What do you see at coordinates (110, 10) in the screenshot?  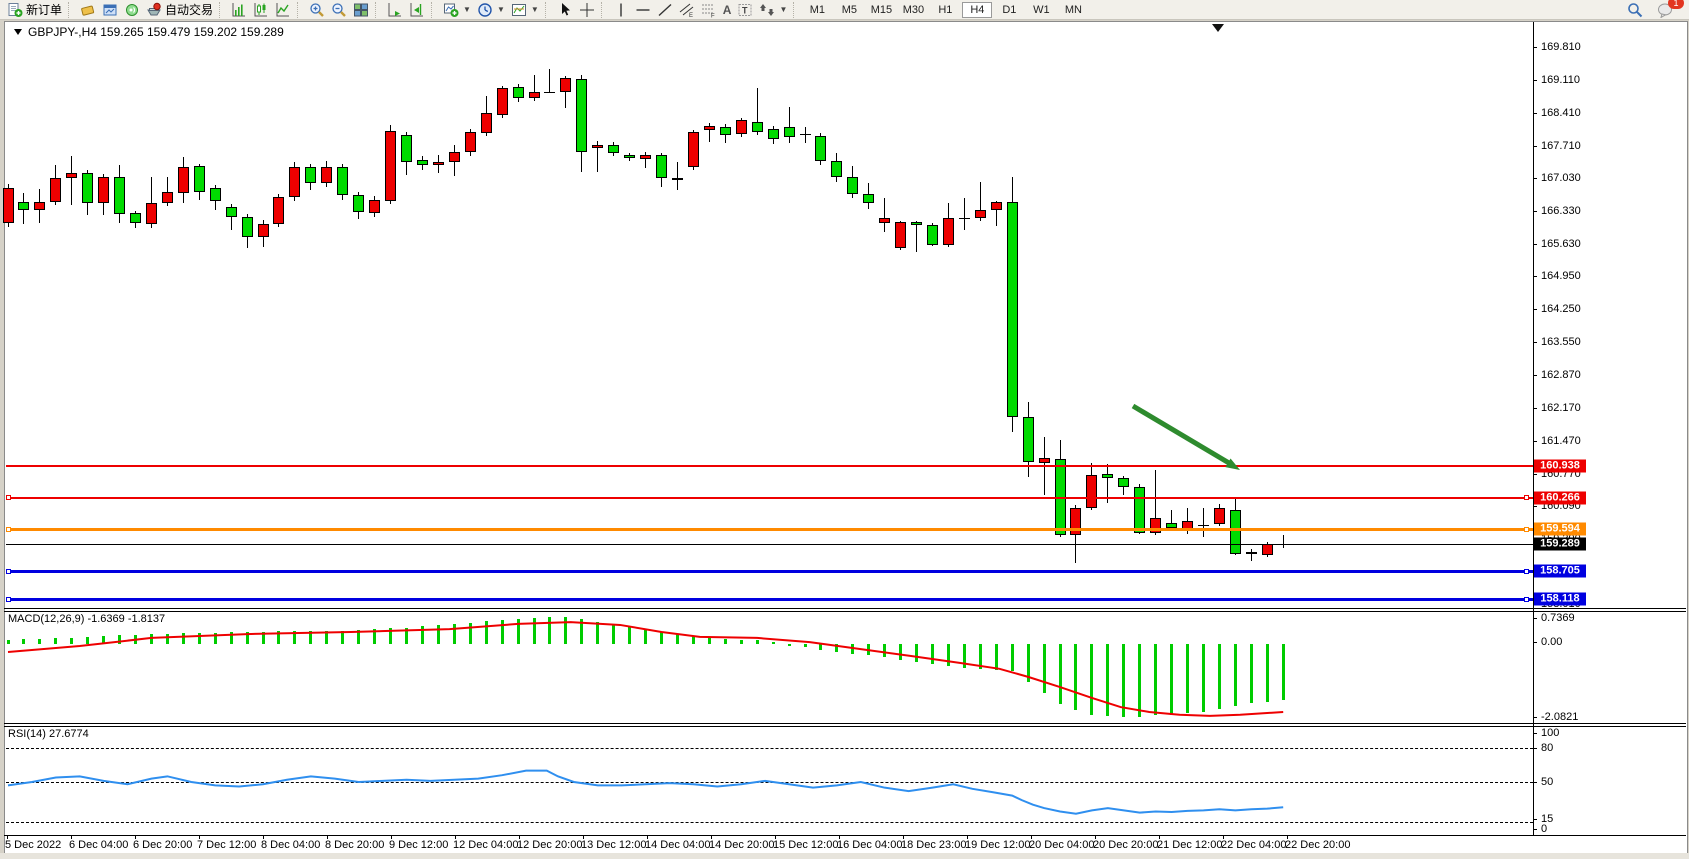 I see `data-window-button` at bounding box center [110, 10].